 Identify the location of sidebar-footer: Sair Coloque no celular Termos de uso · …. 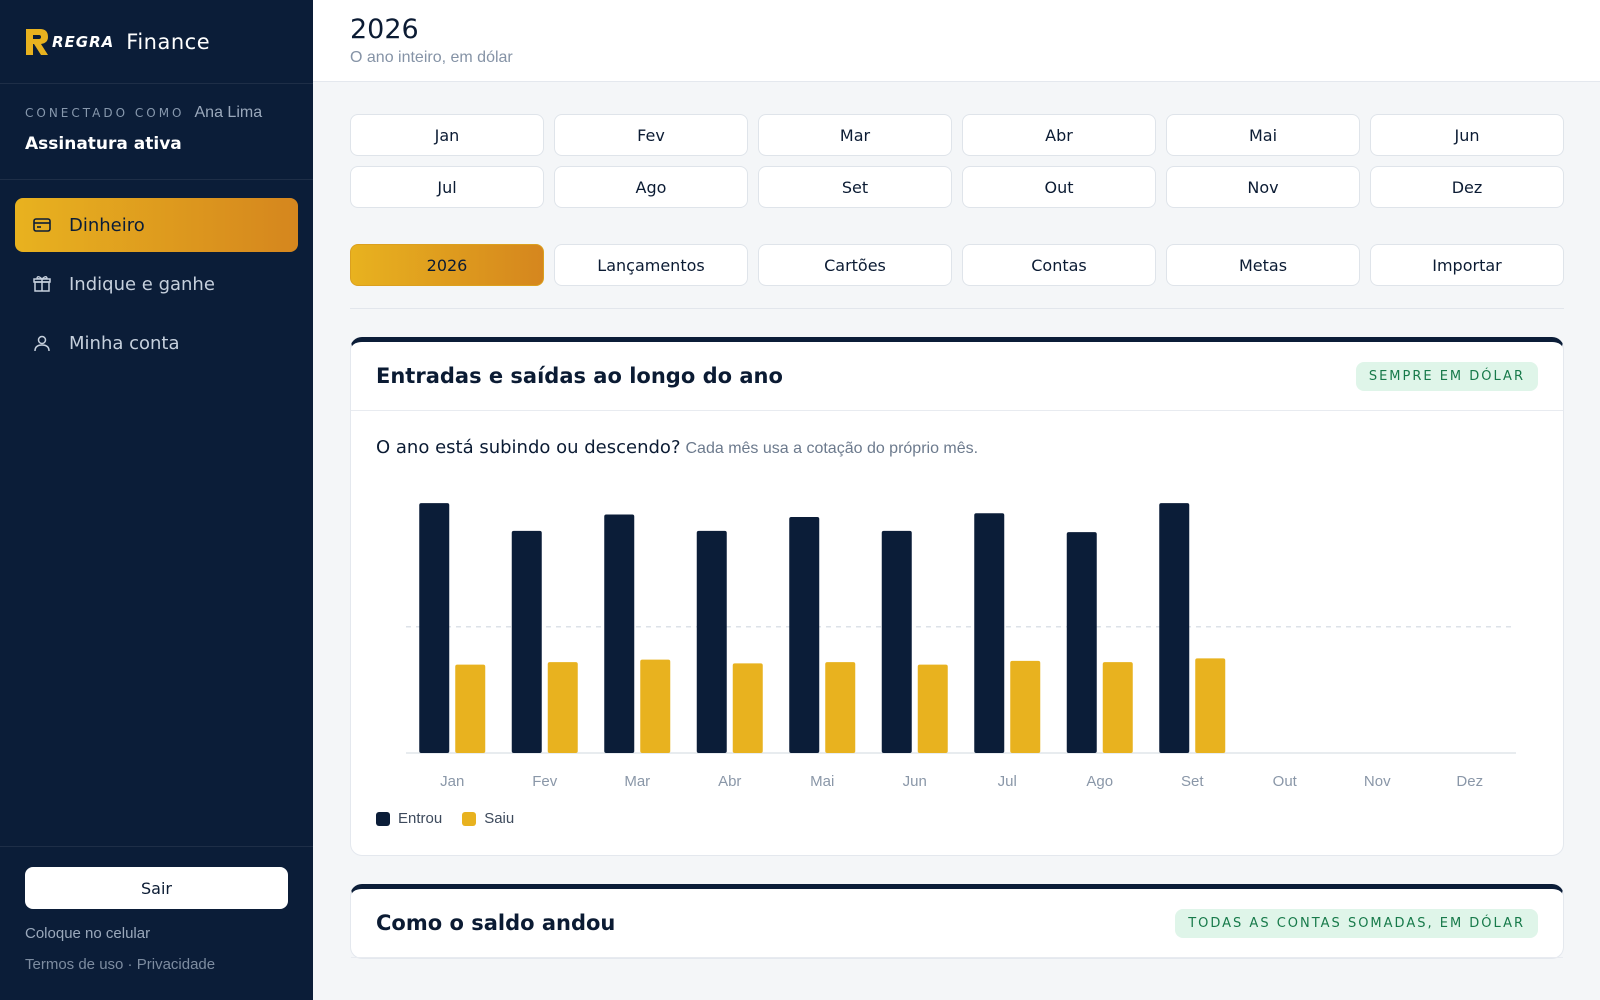
(156, 923).